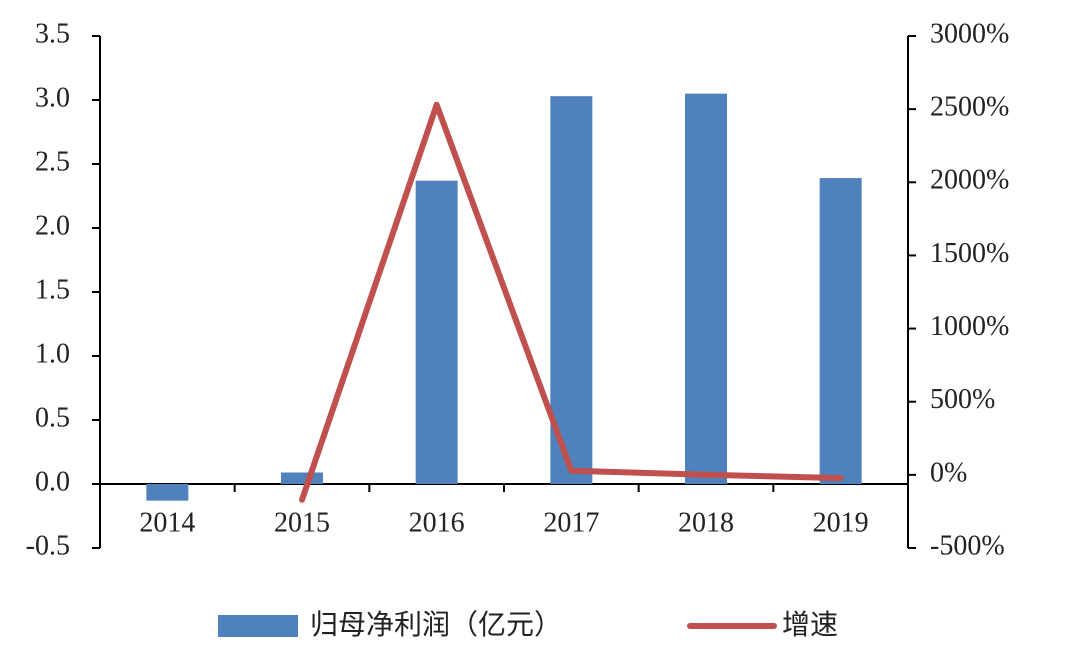 The height and width of the screenshot is (670, 1080). I want to click on y-tick-label: 1.0, so click(52, 353).